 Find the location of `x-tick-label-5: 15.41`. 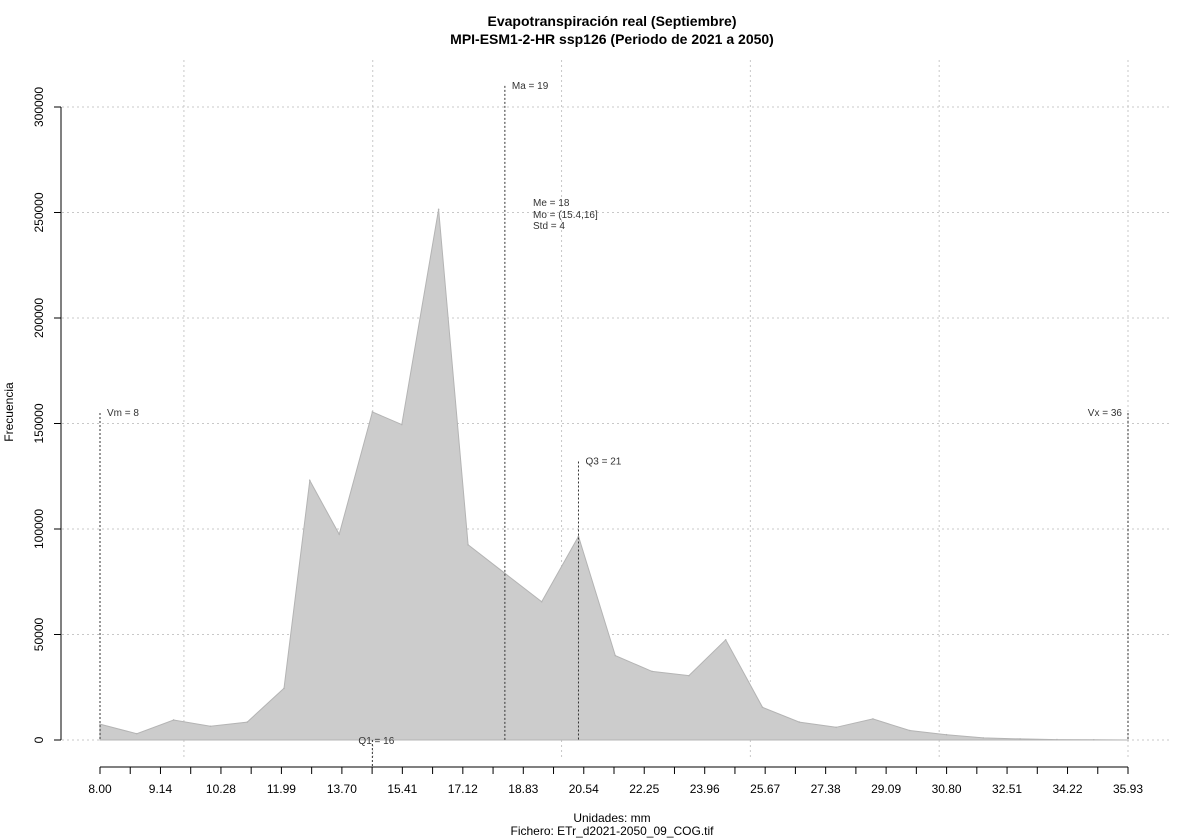

x-tick-label-5: 15.41 is located at coordinates (402, 789).